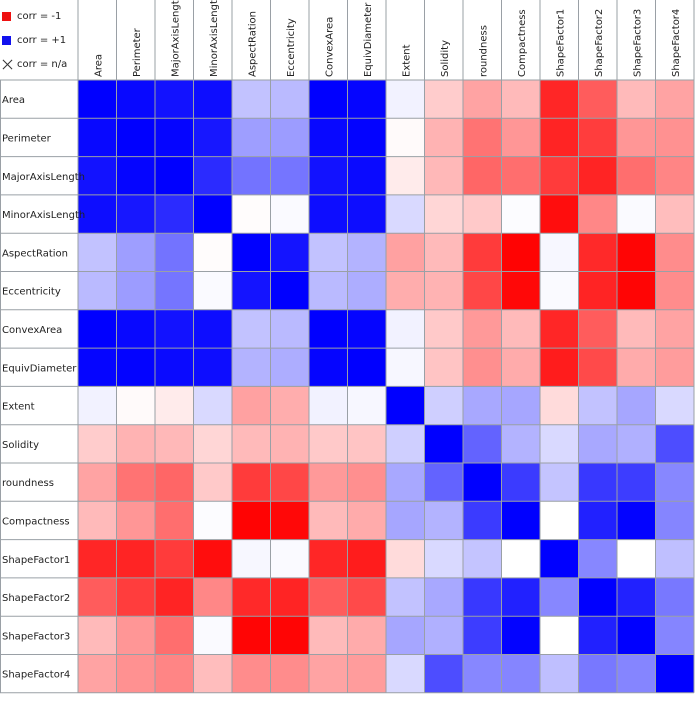 The width and height of the screenshot is (700, 702). I want to click on heatmap-cell-roundness-Solidity, so click(443, 482).